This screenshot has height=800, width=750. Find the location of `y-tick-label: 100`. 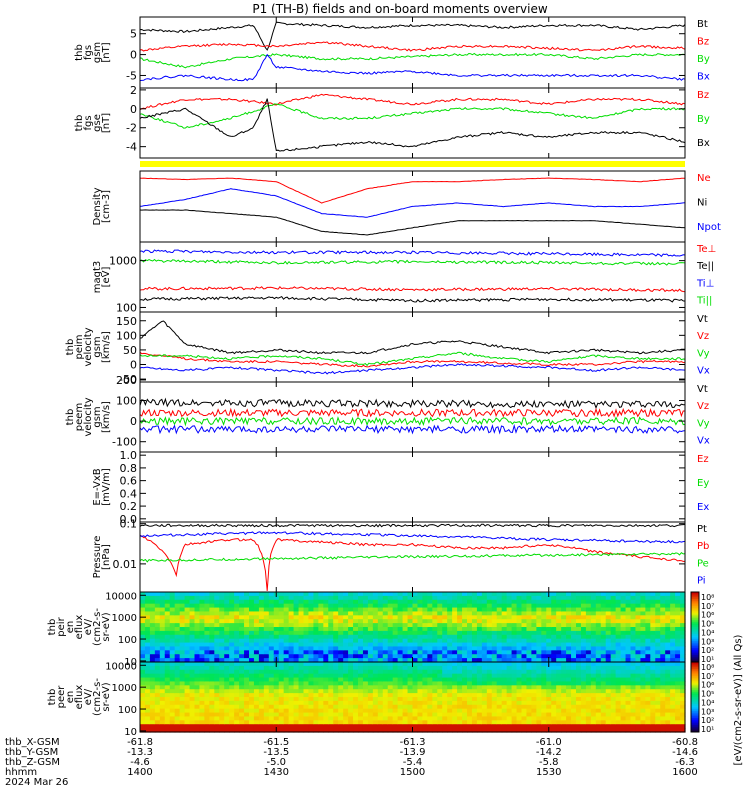

y-tick-label: 100 is located at coordinates (127, 640).